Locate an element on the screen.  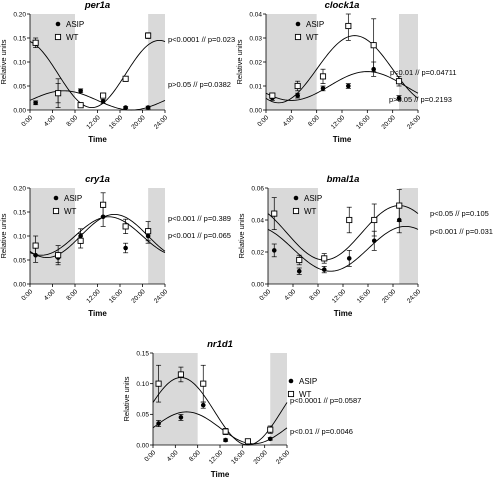
y-tick-label: 0.20 is located at coordinates (19, 188).